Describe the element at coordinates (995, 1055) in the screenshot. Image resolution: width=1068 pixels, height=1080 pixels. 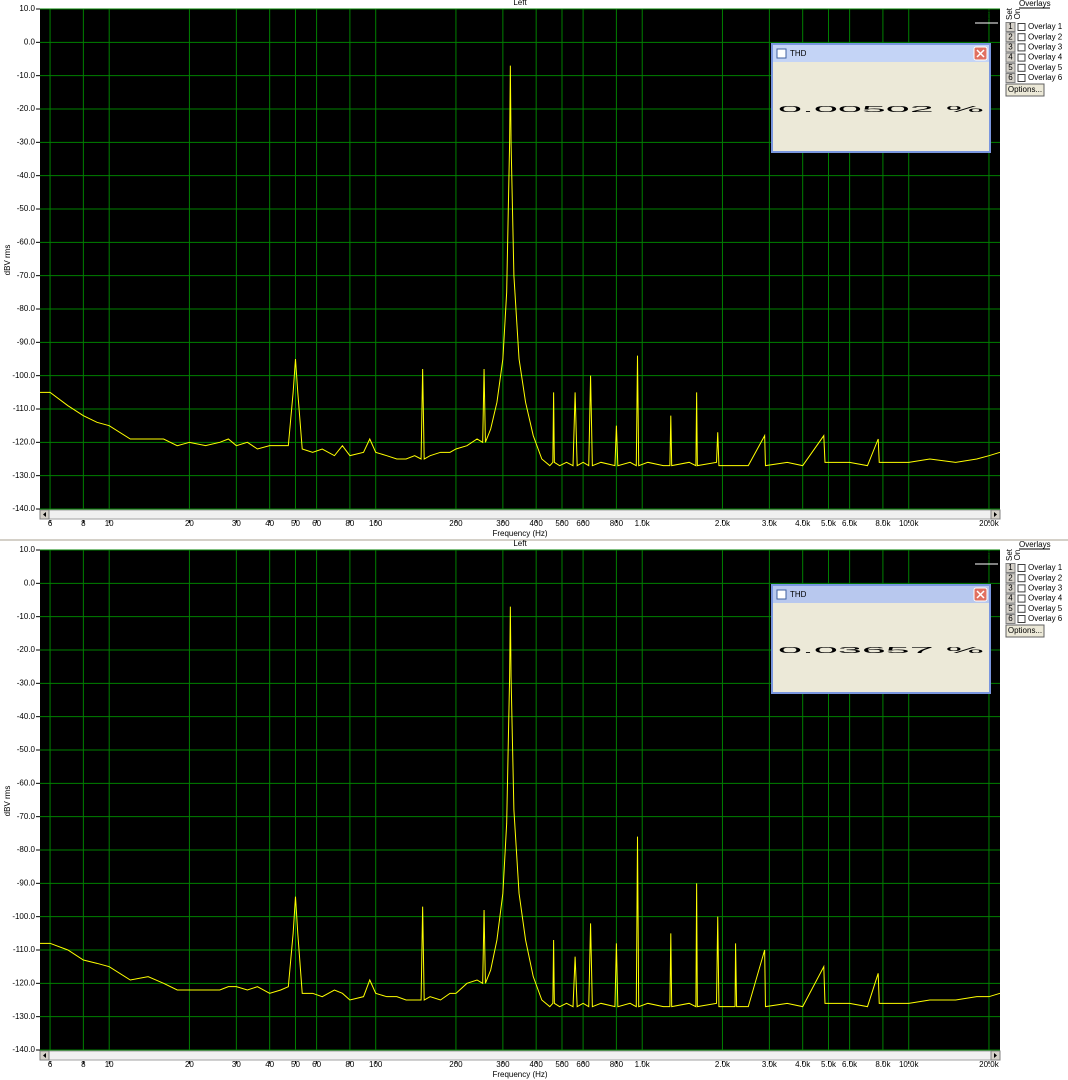
I see `scroll-right-arrow` at that location.